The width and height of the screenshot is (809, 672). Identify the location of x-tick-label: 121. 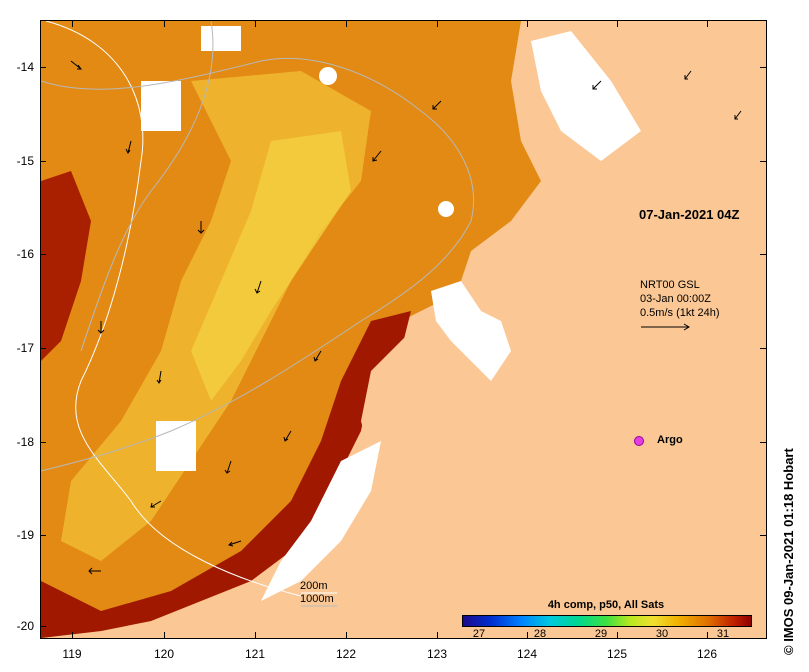
(255, 654).